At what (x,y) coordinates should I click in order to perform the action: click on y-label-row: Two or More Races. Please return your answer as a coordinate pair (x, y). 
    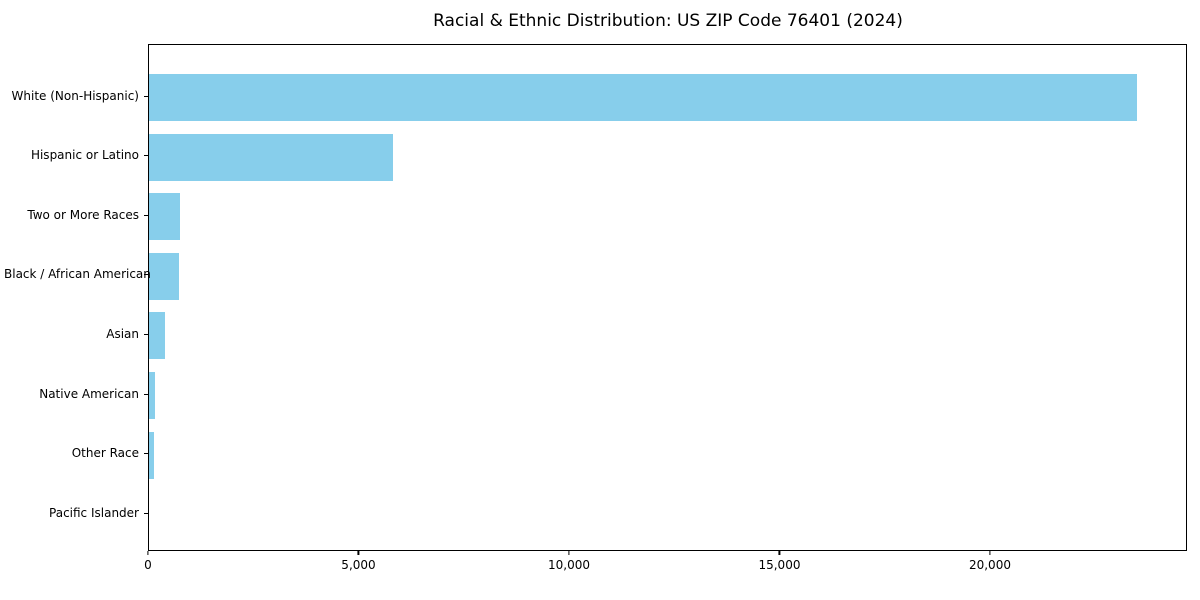
    Looking at the image, I should click on (74, 216).